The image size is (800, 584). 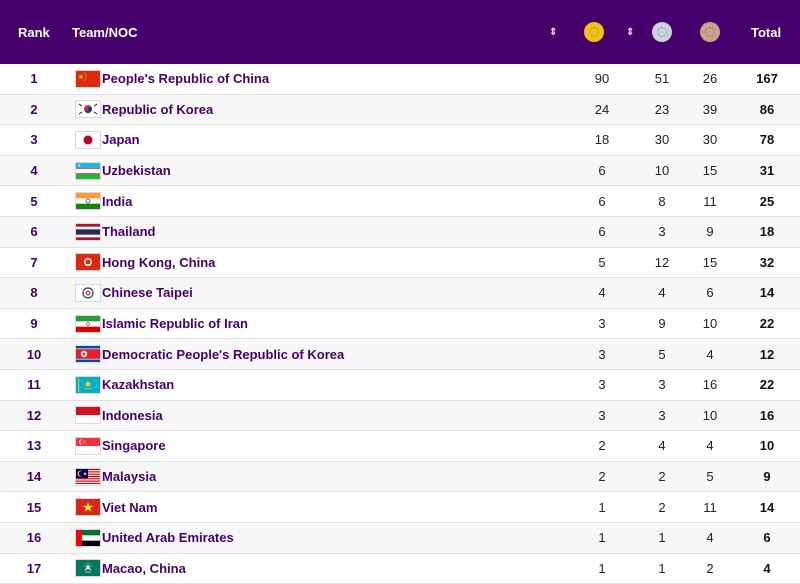 What do you see at coordinates (400, 140) in the screenshot?
I see `table-row: 3 Japan 18 30 30 78` at bounding box center [400, 140].